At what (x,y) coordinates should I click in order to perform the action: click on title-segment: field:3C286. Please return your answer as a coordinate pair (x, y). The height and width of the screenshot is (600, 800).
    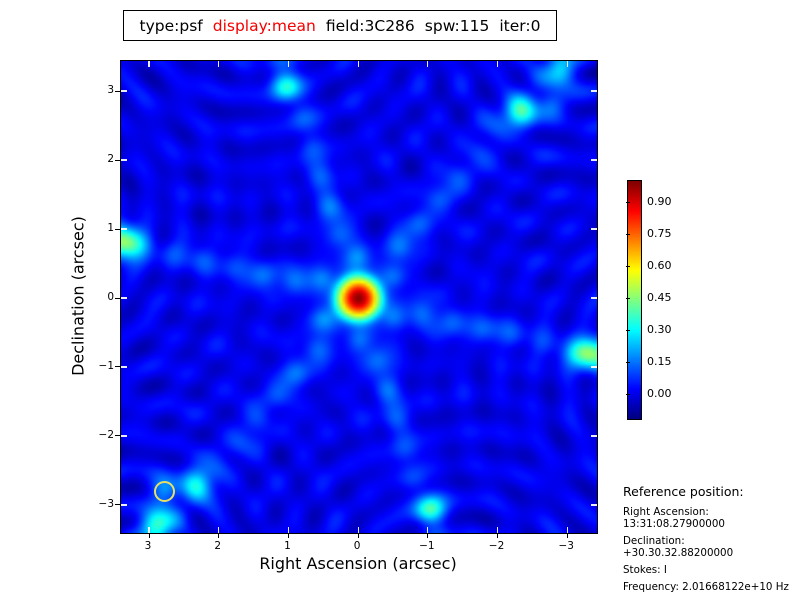
    Looking at the image, I should click on (370, 25).